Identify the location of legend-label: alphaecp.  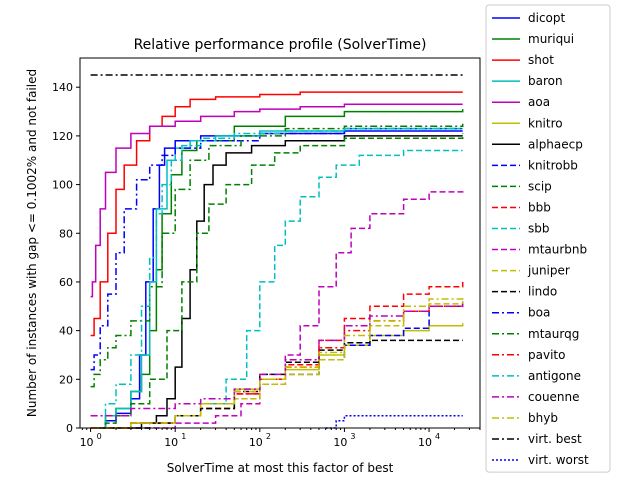
(555, 144).